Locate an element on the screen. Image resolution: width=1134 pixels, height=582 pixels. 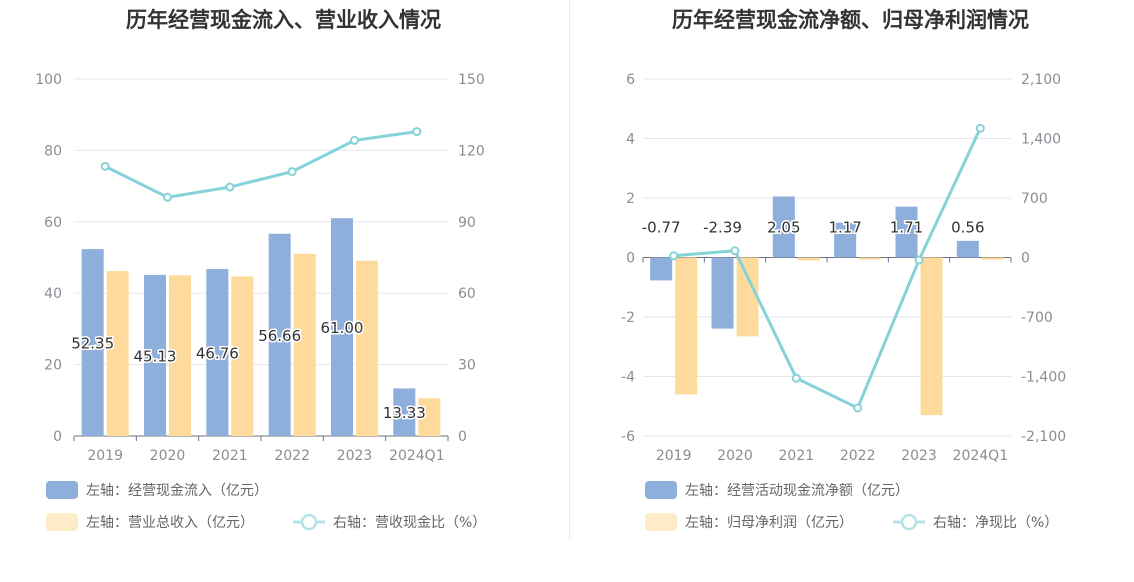
left-axis-tick-label: 40 is located at coordinates (53, 294).